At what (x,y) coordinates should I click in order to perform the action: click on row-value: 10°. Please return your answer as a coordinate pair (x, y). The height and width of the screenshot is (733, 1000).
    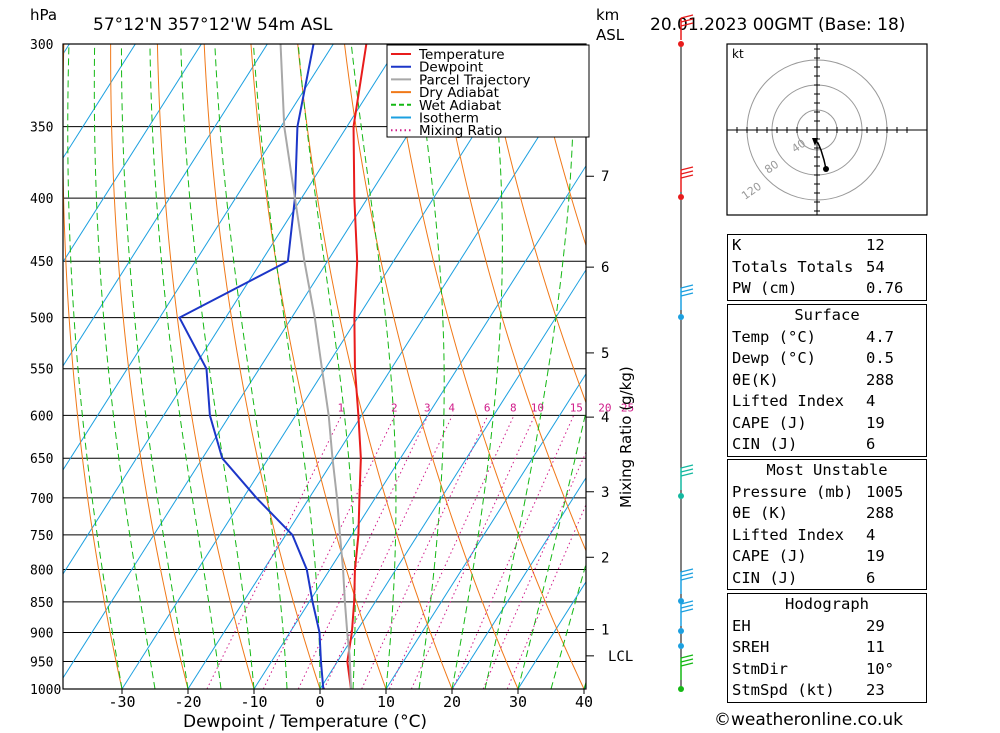
    Looking at the image, I should click on (880, 668).